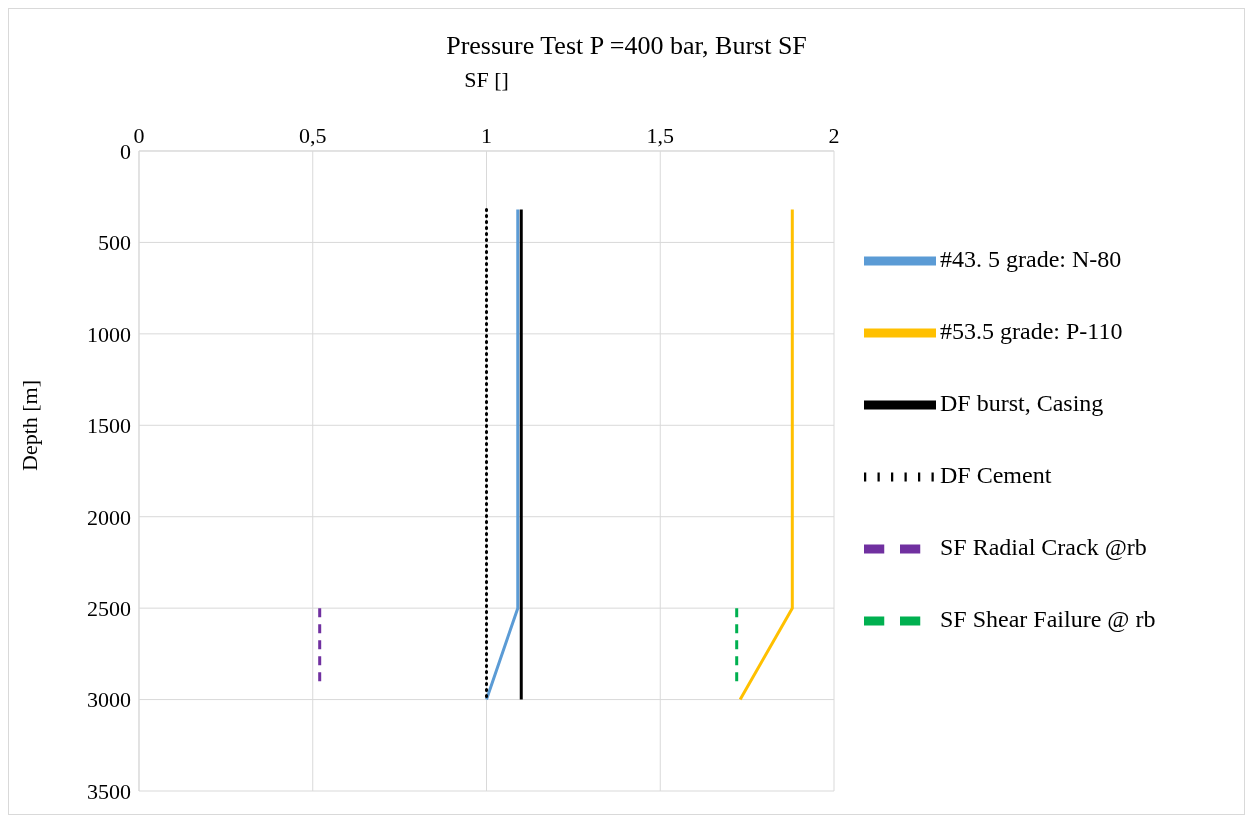 The height and width of the screenshot is (823, 1253). Describe the element at coordinates (114, 243) in the screenshot. I see `y-tick-label: 500` at that location.